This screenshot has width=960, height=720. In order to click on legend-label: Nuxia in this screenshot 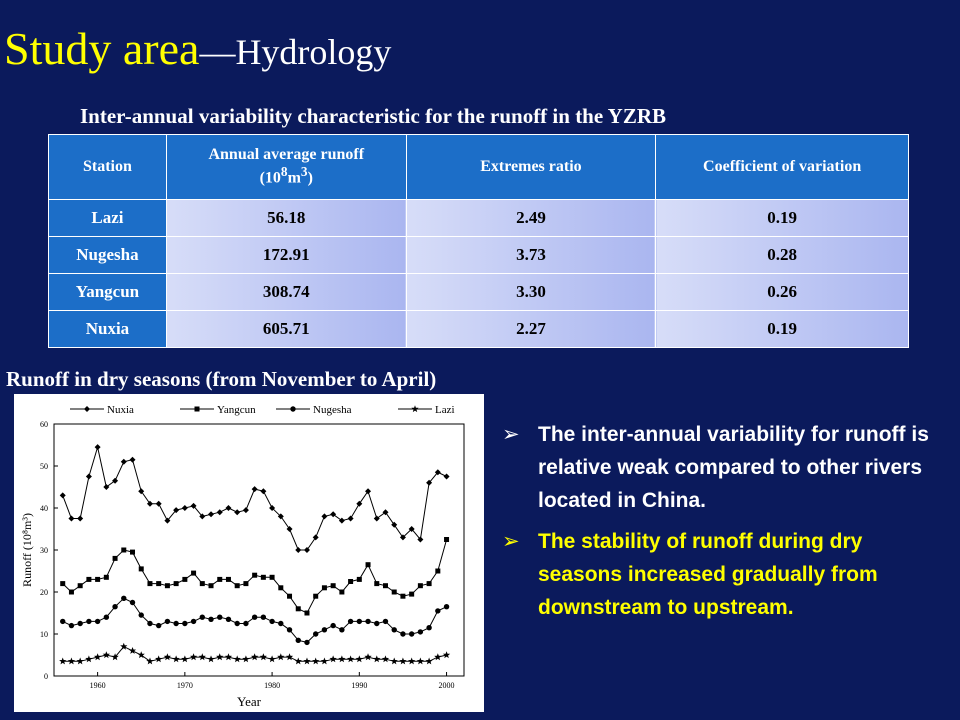, I will do `click(120, 410)`.